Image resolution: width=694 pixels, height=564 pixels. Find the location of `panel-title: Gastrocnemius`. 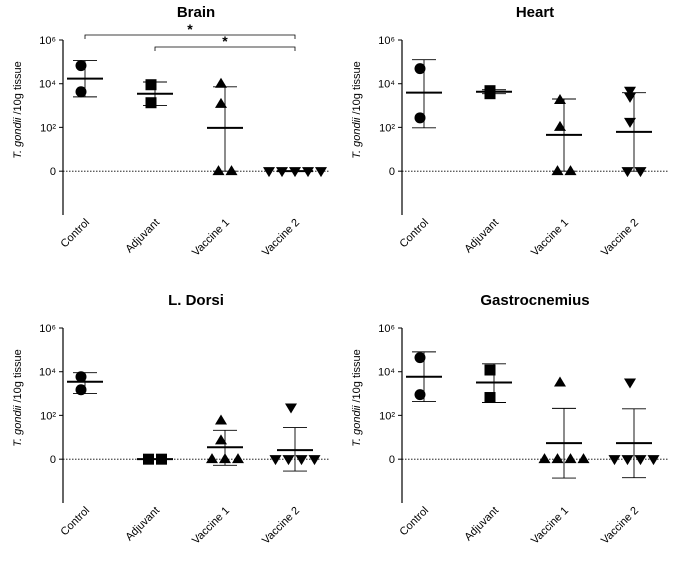

panel-title: Gastrocnemius is located at coordinates (534, 300).